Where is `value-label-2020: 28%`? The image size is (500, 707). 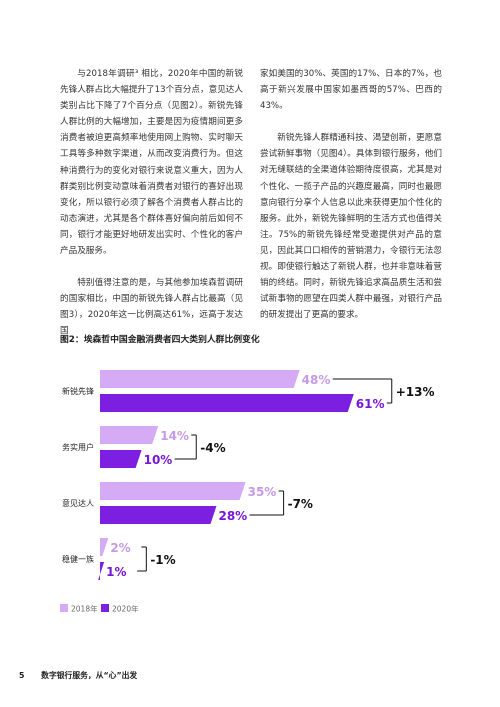
value-label-2020: 28% is located at coordinates (232, 516).